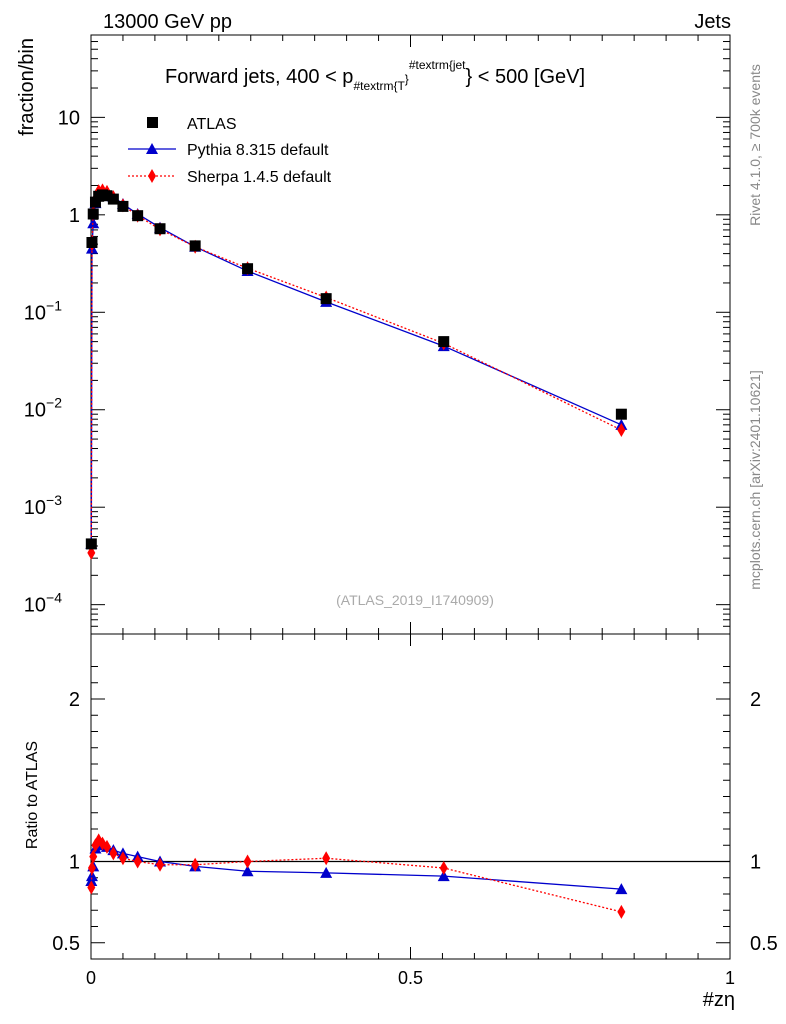 This screenshot has height=1024, width=786. I want to click on y-tick-label: 10⁻², so click(43, 408).